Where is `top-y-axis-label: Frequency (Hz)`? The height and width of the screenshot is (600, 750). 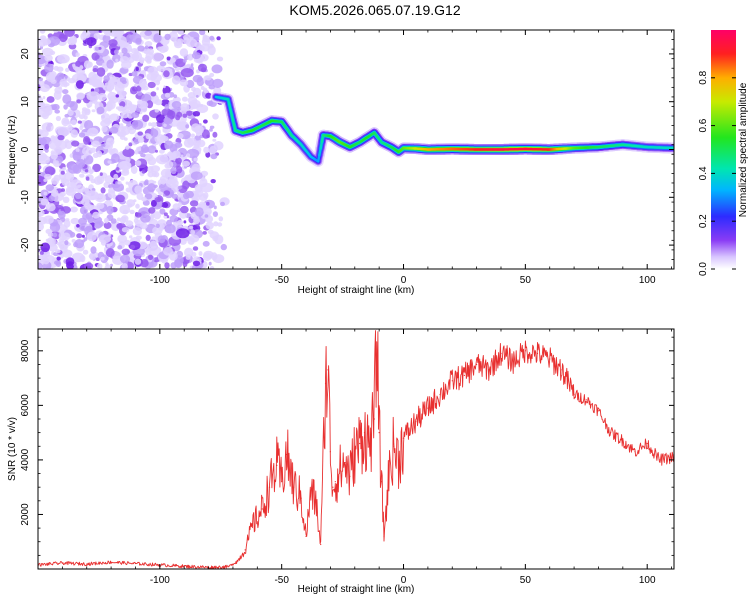 top-y-axis-label: Frequency (Hz) is located at coordinates (12, 150).